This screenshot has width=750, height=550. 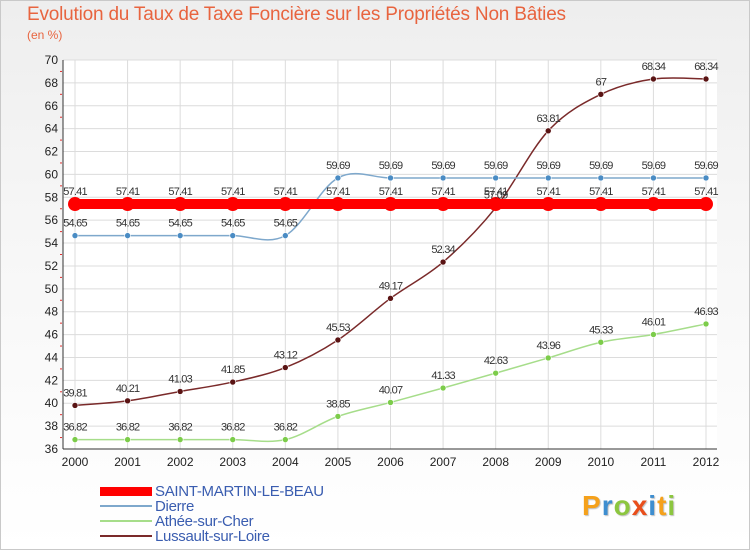 What do you see at coordinates (338, 404) in the screenshot?
I see `data-label: 38.85` at bounding box center [338, 404].